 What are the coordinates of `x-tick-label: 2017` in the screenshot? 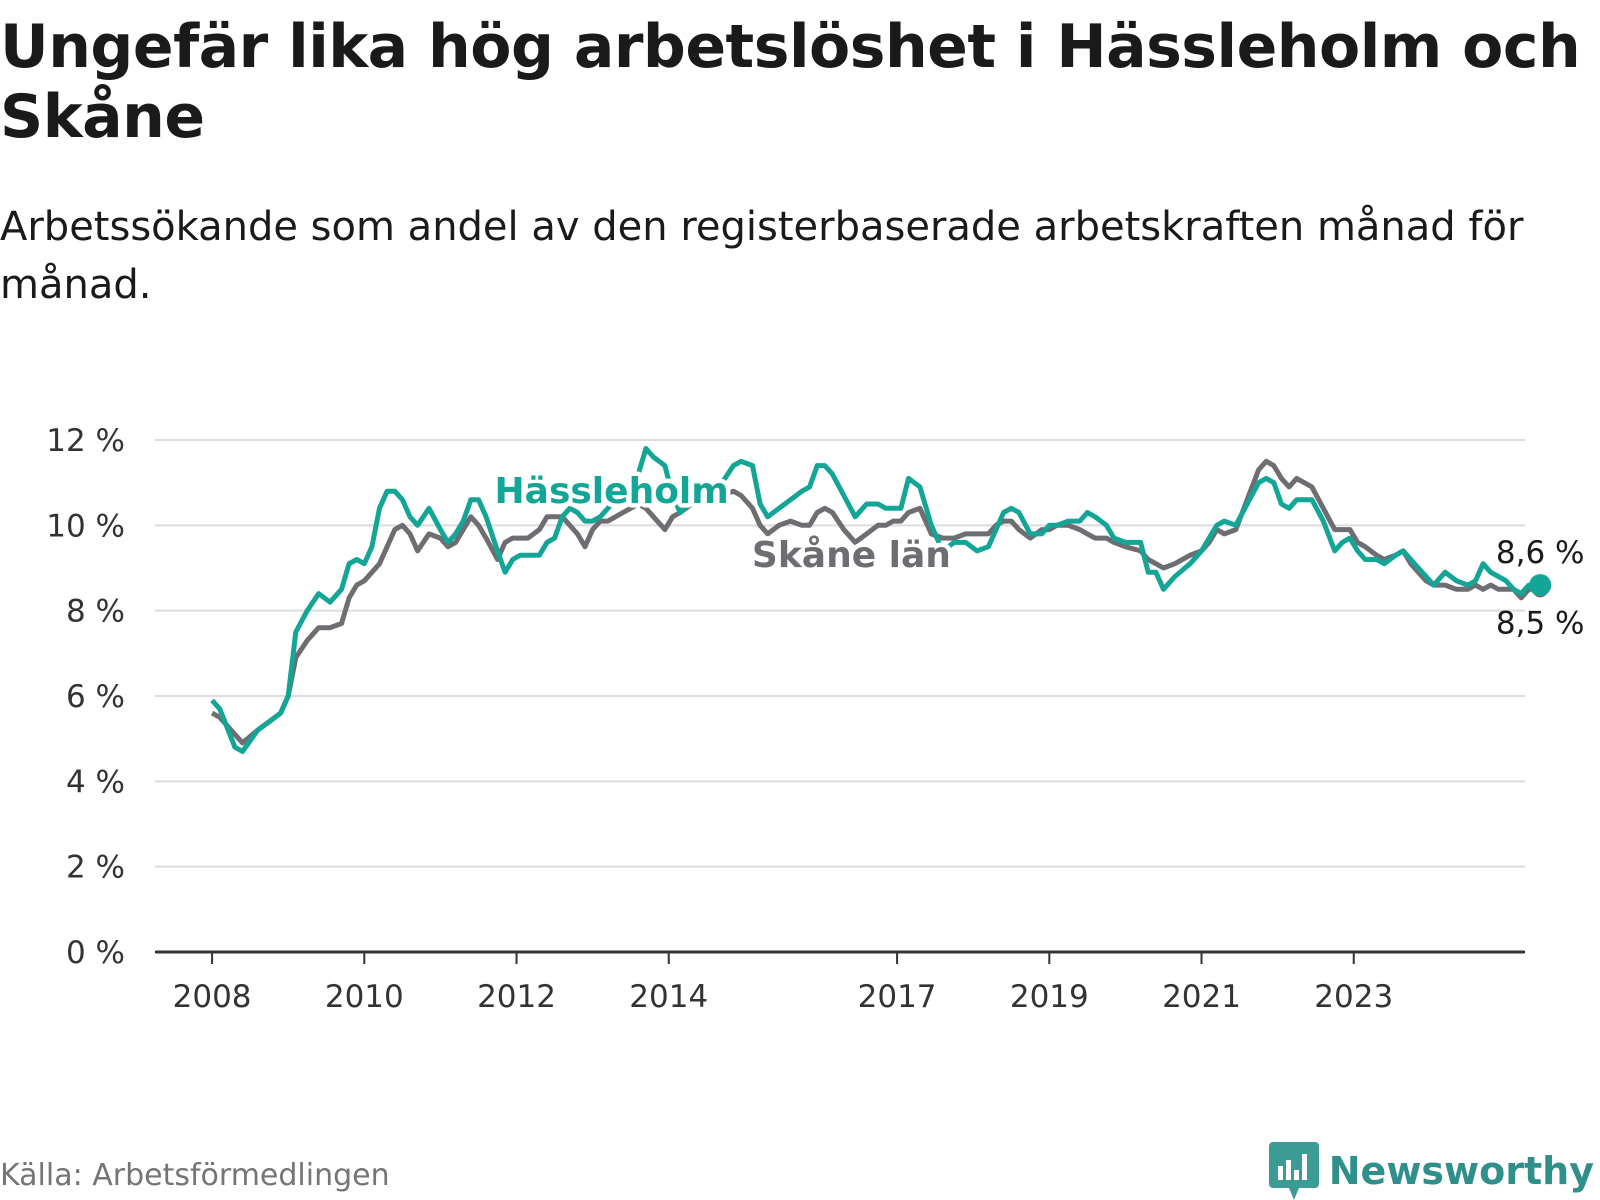 It's located at (897, 997).